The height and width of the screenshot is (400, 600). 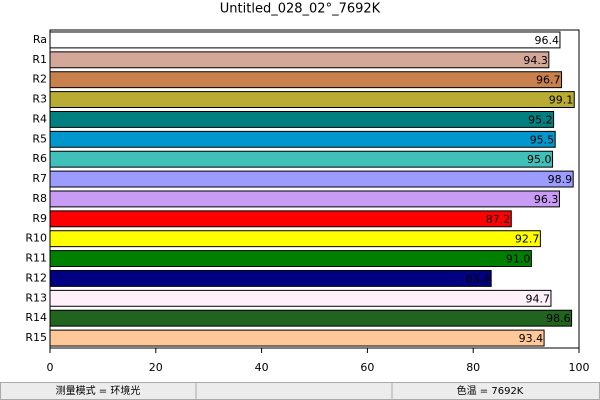 I want to click on y-tick-label: R11, so click(x=36, y=258).